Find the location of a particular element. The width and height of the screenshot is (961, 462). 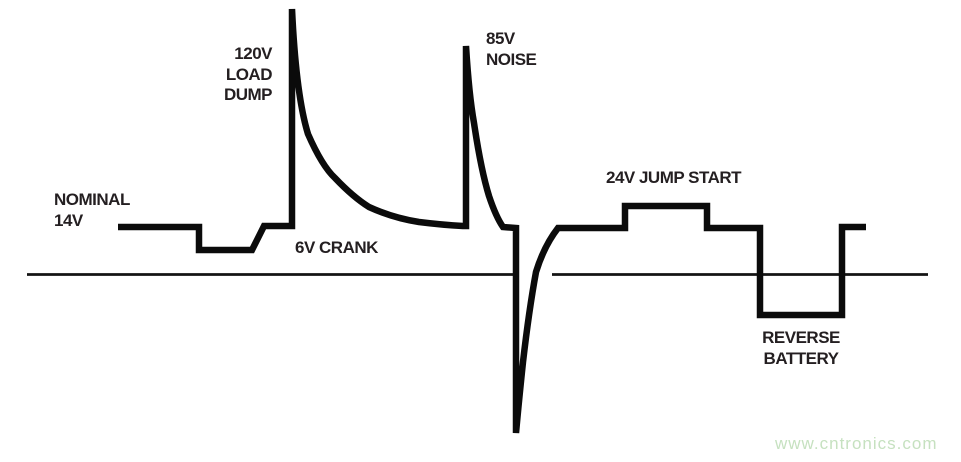

label-line: 14V is located at coordinates (68, 220).